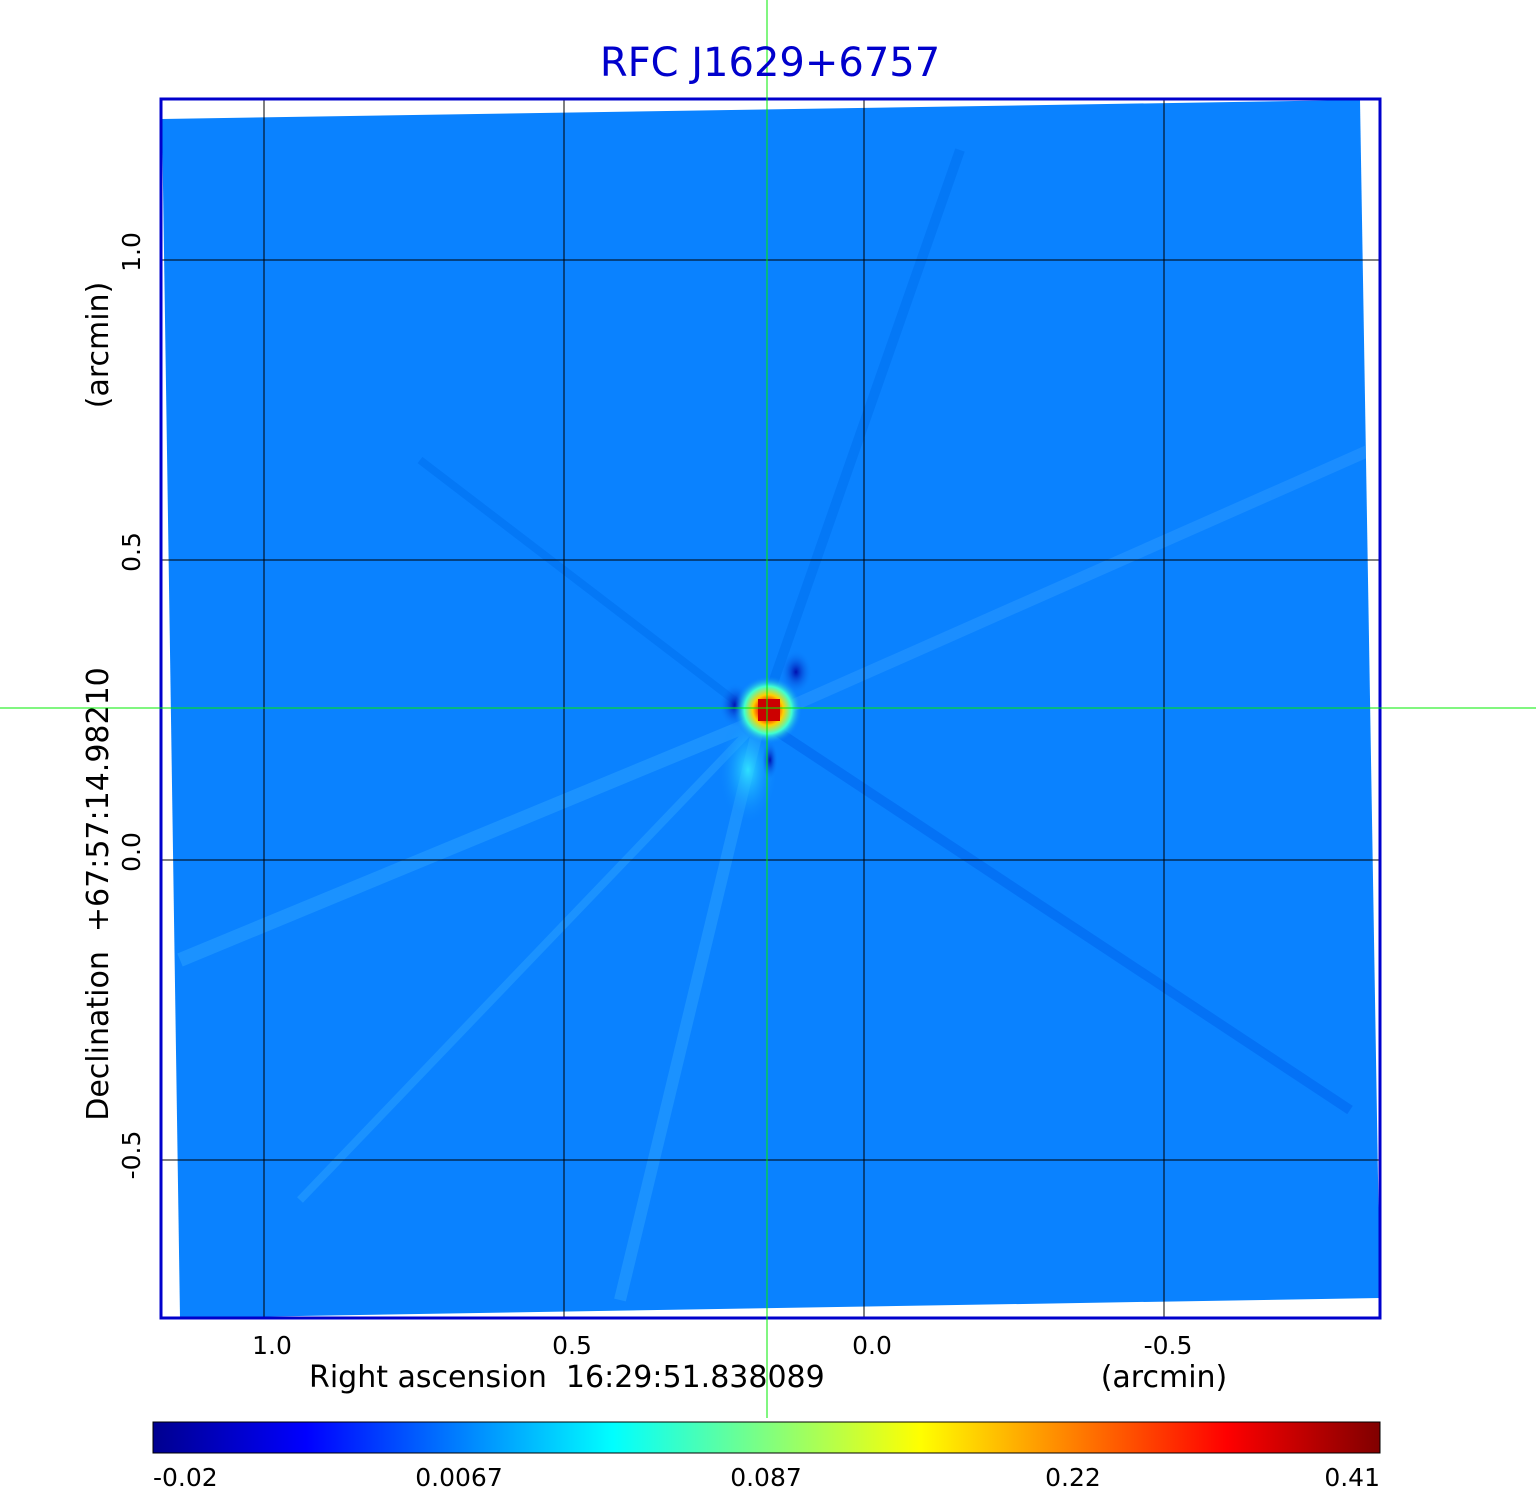 This screenshot has width=1536, height=1511. I want to click on colorbar: -0.02 0.0067 0.087 0.22 0.41, so click(766, 1456).